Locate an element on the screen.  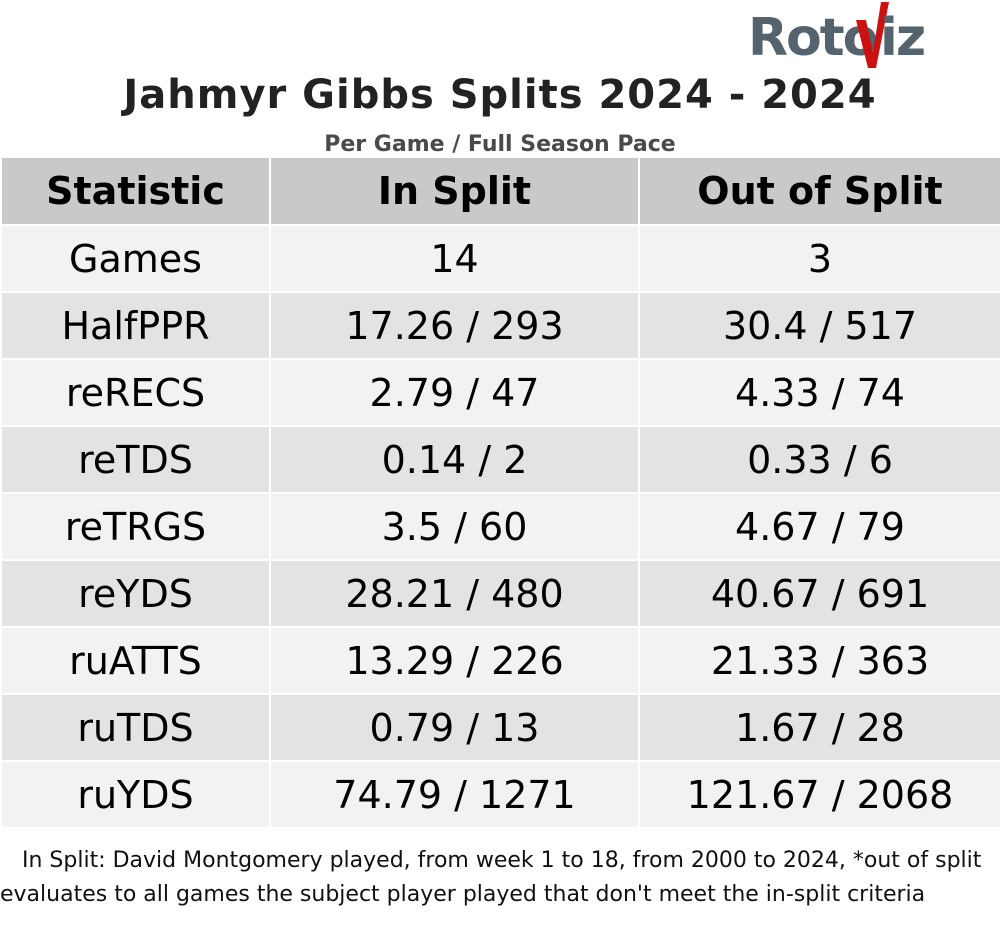
out-of-split-cell: 30.4 / 517 is located at coordinates (819, 325).